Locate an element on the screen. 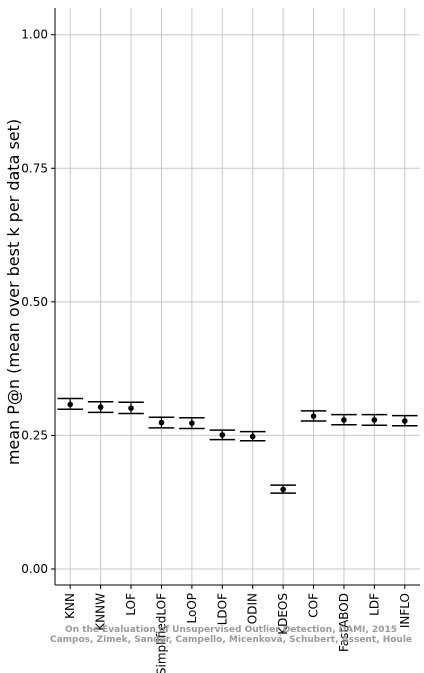  data-marks is located at coordinates (237, 445).